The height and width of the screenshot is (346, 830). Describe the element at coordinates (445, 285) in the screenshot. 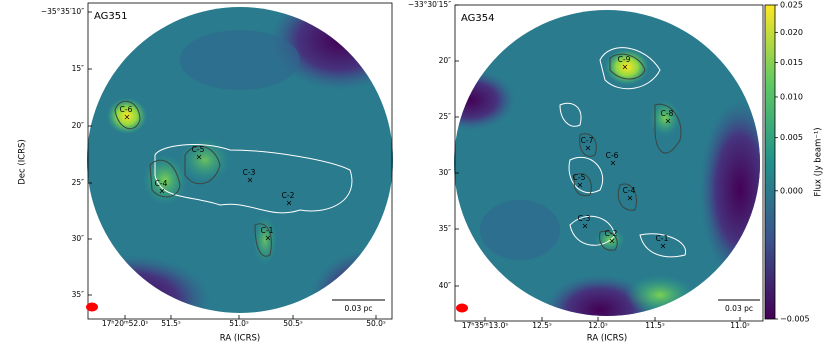

I see `y-tick-label: 40″` at that location.